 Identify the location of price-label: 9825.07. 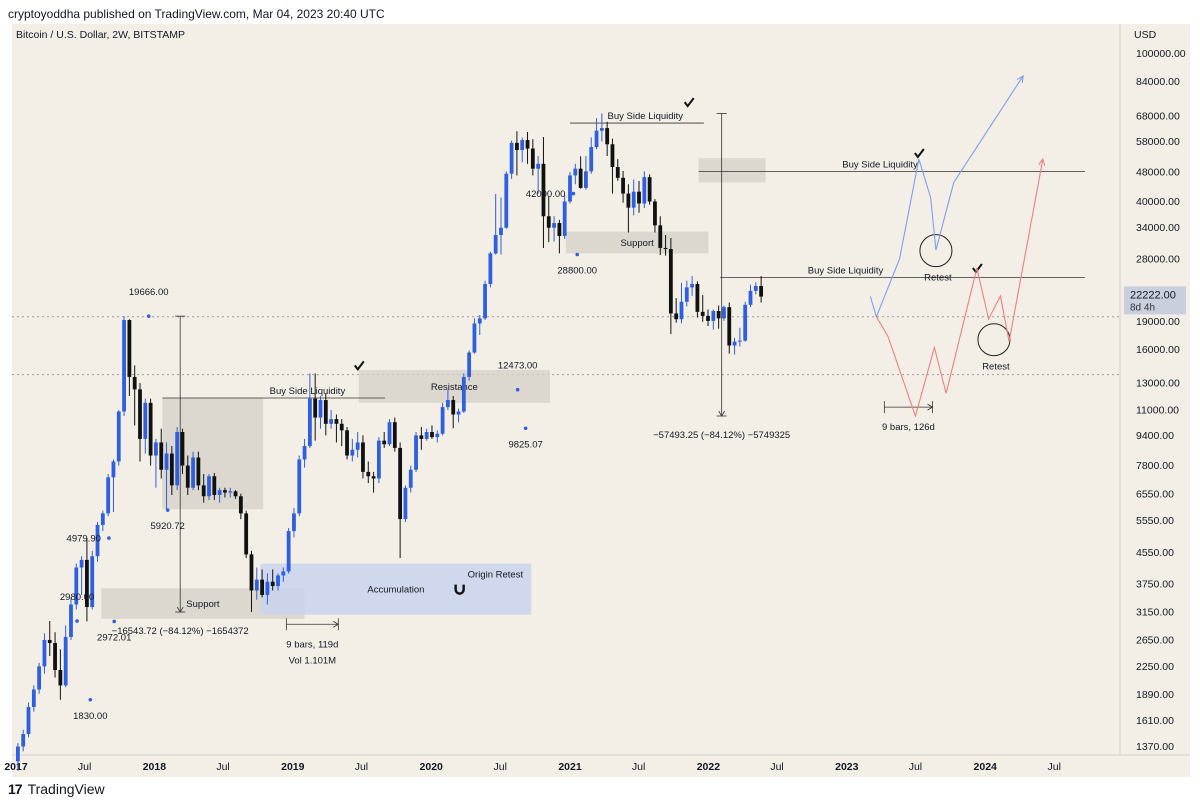
(525, 444).